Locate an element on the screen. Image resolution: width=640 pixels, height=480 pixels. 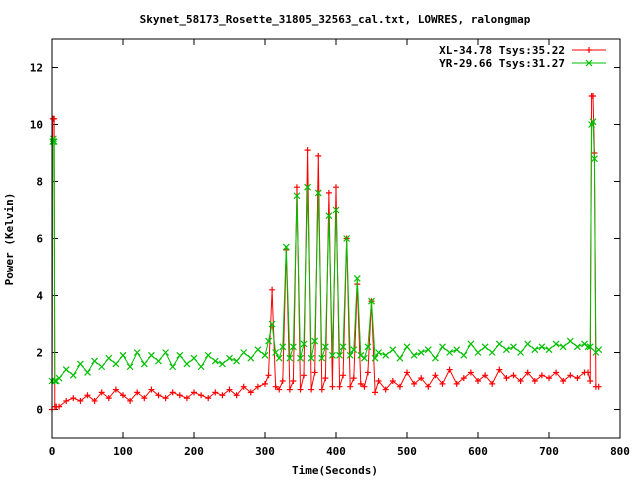
y-tick-label: 4 is located at coordinates (39, 296).